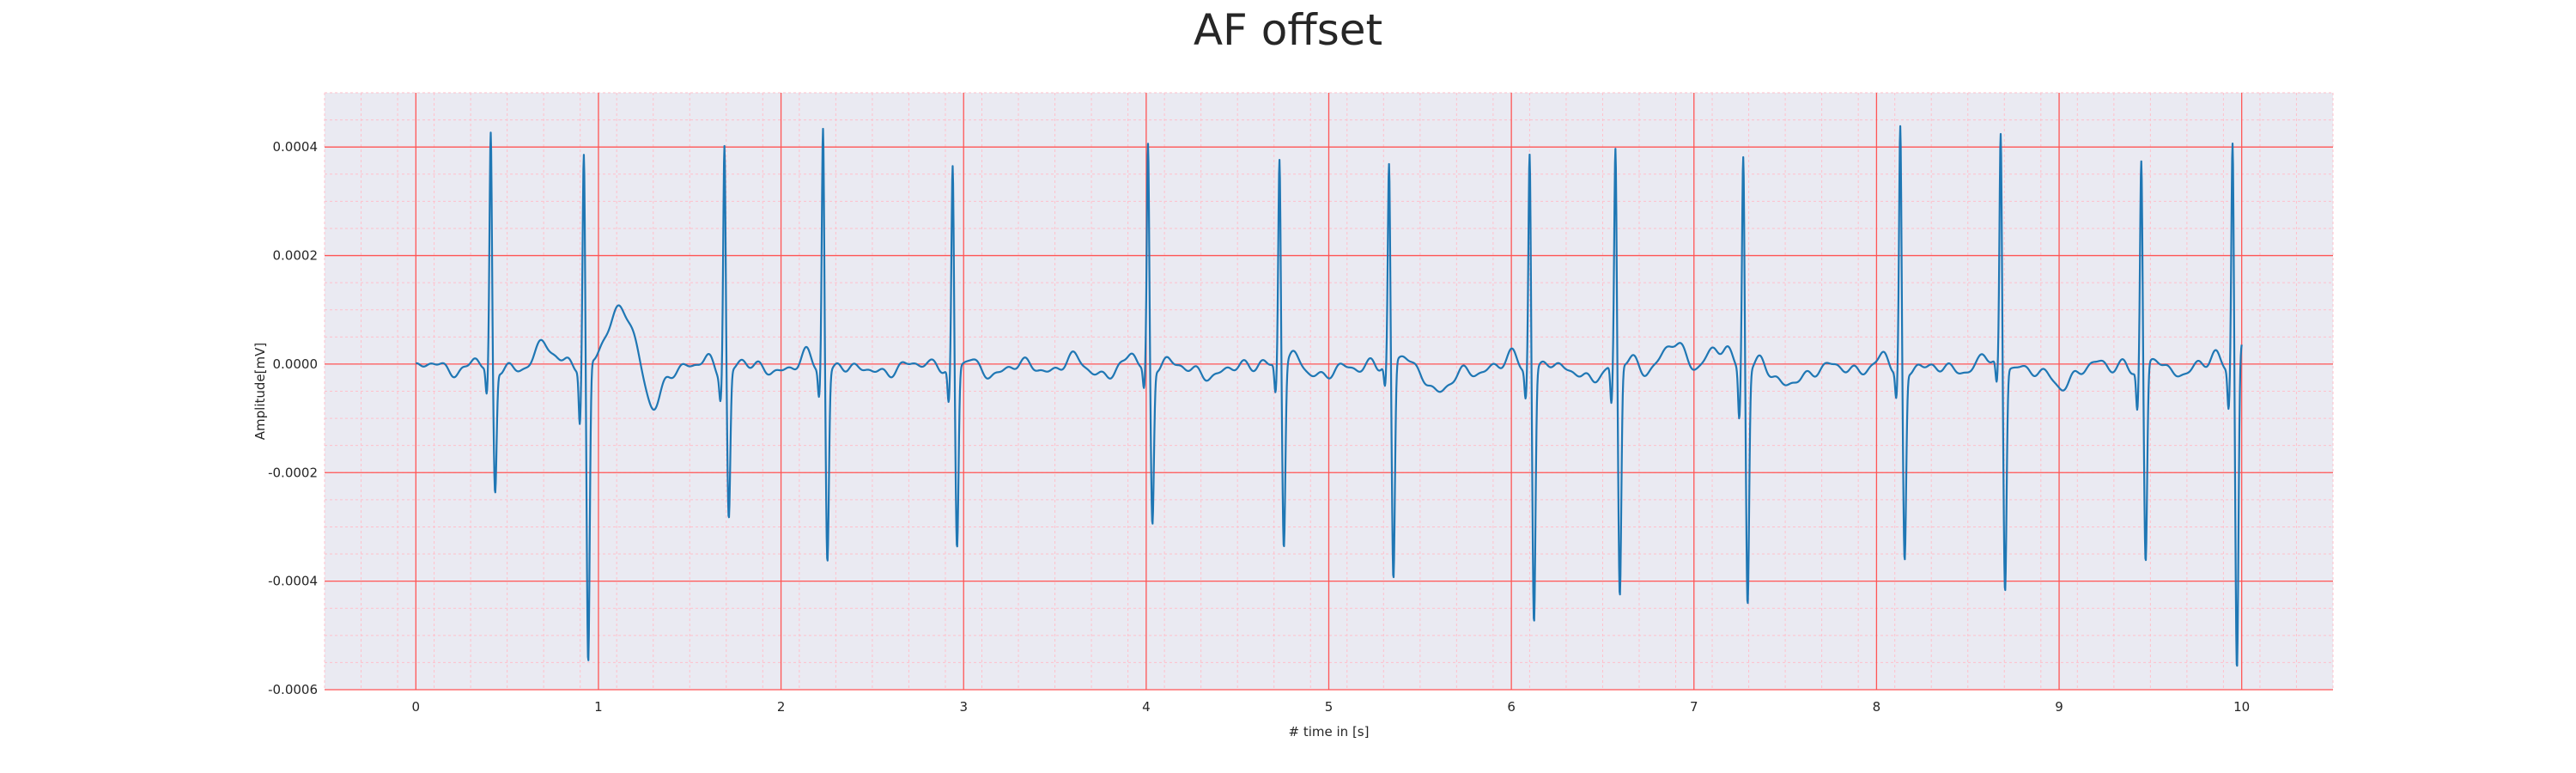 The image size is (2576, 773). Describe the element at coordinates (260, 391) in the screenshot. I see `y-axis-label: Amplitude[mV]` at that location.